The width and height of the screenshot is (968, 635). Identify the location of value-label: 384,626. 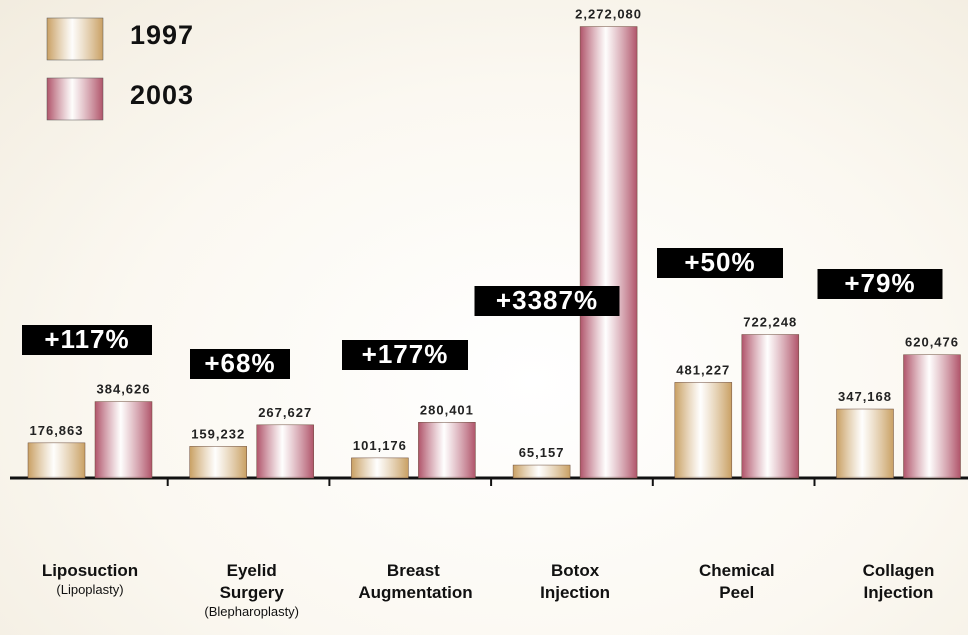
(124, 389).